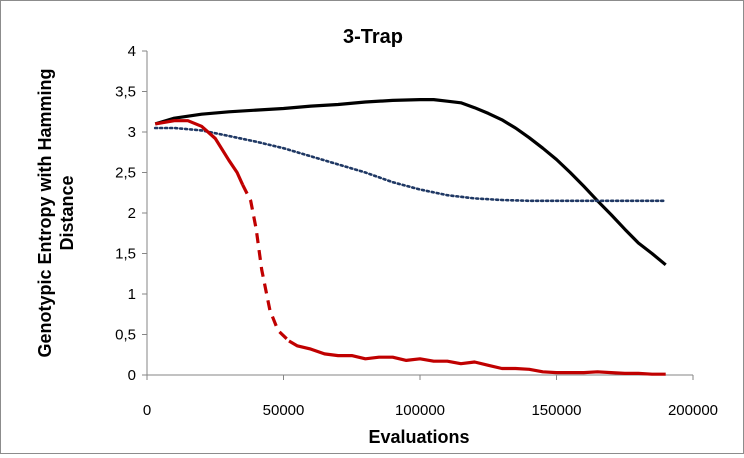 This screenshot has height=458, width=744. What do you see at coordinates (132, 51) in the screenshot?
I see `y-tick-label: 4` at bounding box center [132, 51].